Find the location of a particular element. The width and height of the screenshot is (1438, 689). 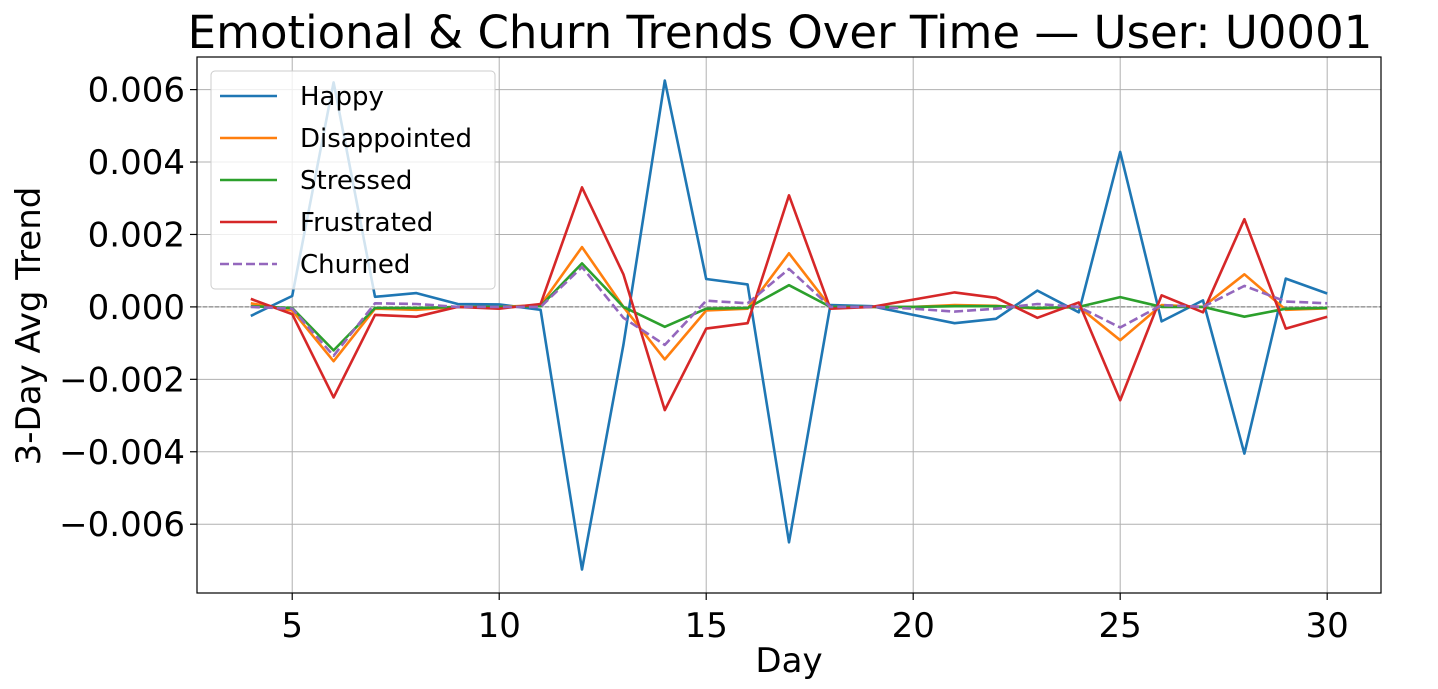

series-line-churned is located at coordinates (789, 311).